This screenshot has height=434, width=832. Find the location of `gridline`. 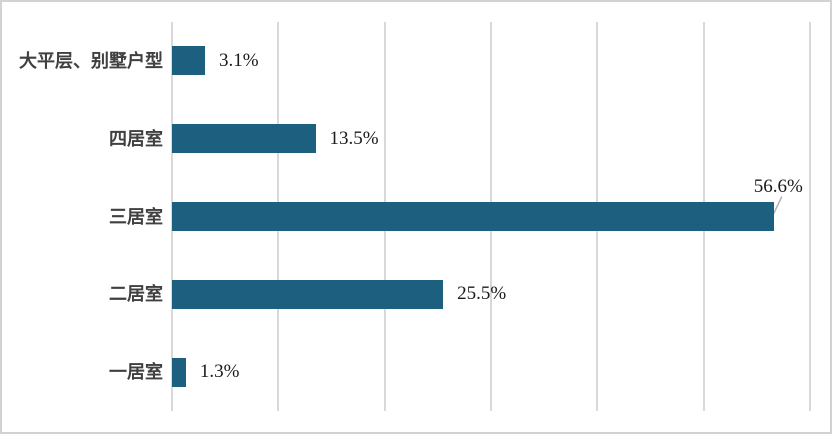

gridline is located at coordinates (810, 216).